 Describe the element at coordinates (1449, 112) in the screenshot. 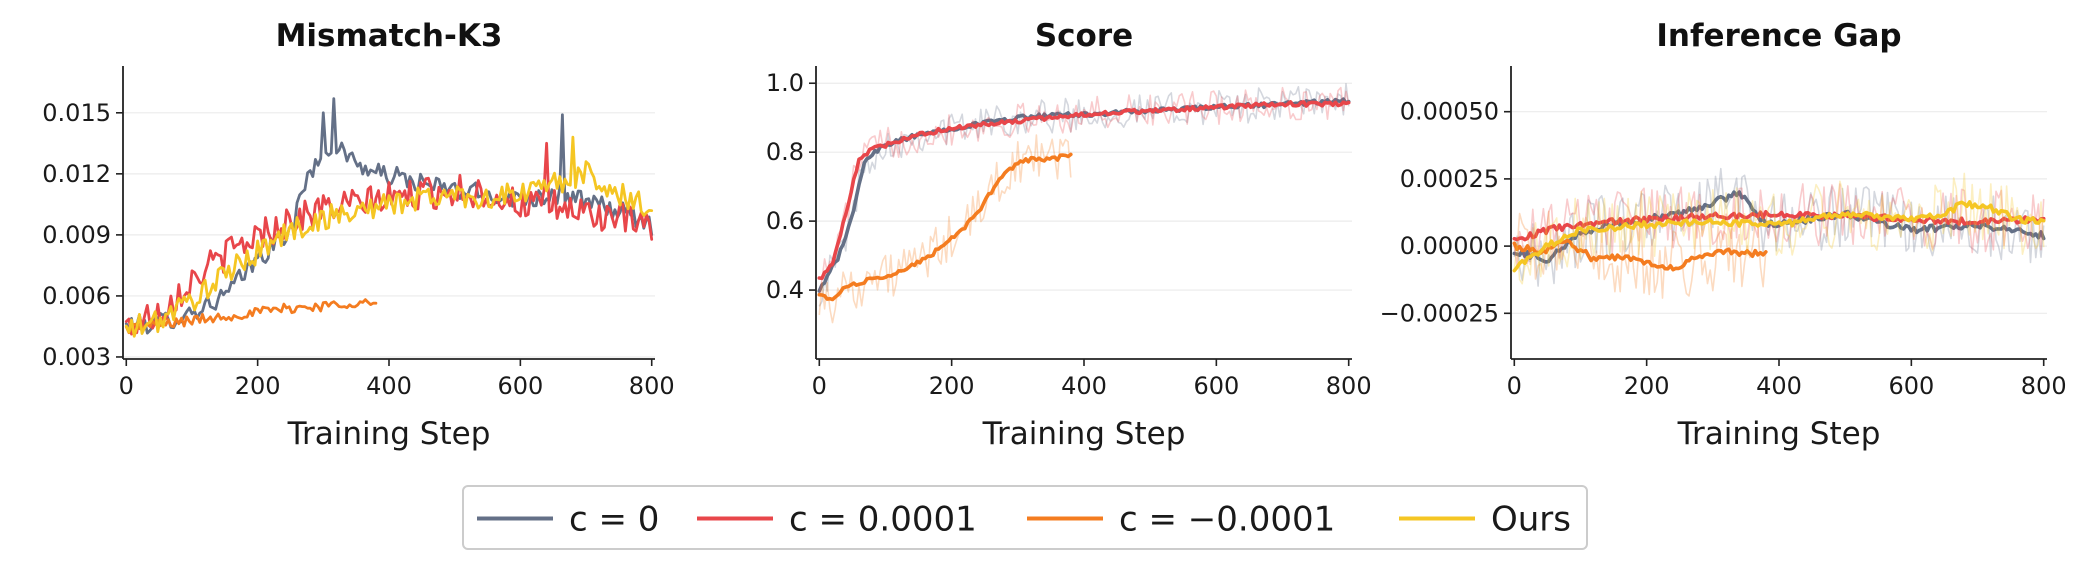

I see `y-tick-label: 0.00050` at that location.